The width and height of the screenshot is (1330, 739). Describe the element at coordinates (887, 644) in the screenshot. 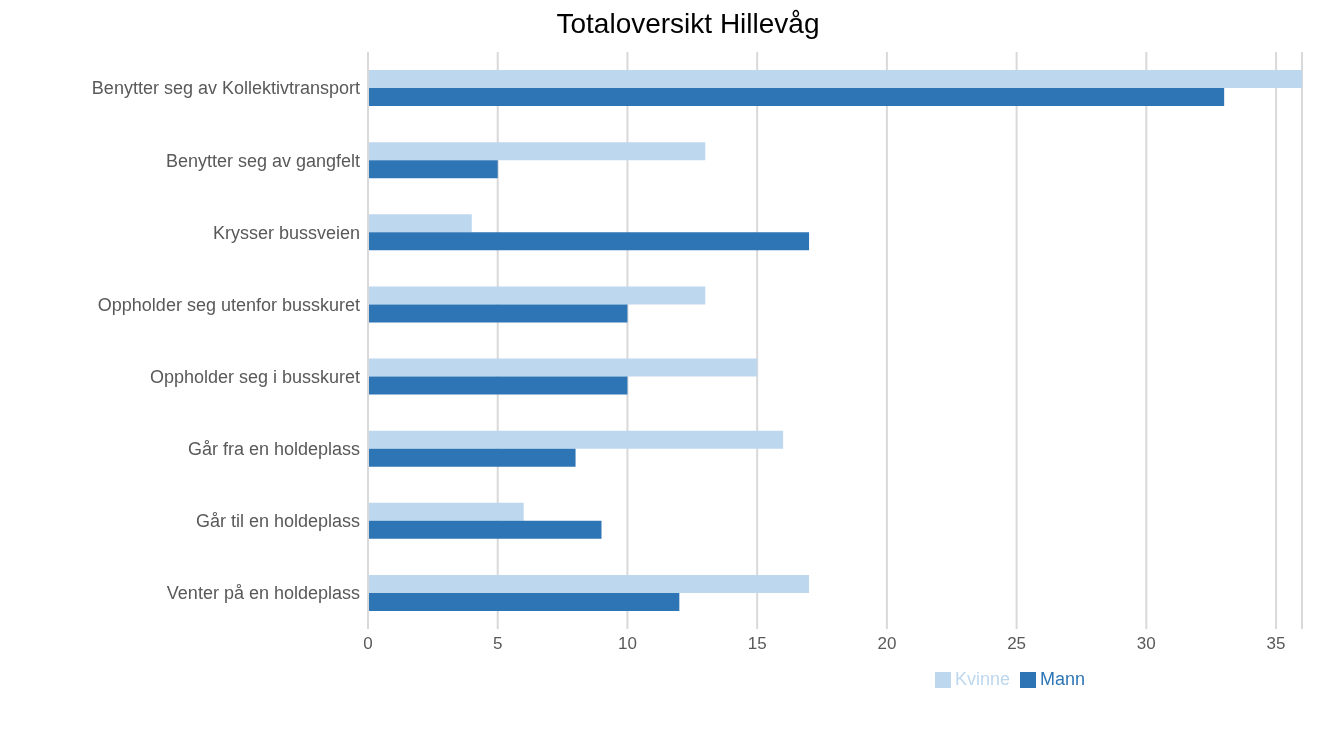

I see `x-tick-label: 20` at that location.